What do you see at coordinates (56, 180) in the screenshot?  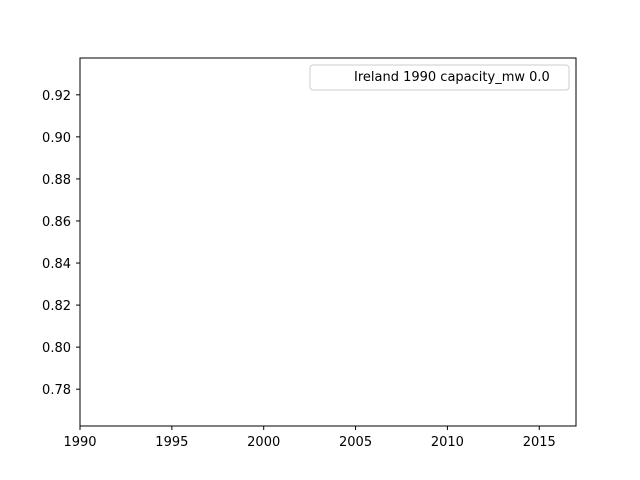 I see `y-tick-label: 0.88` at bounding box center [56, 180].